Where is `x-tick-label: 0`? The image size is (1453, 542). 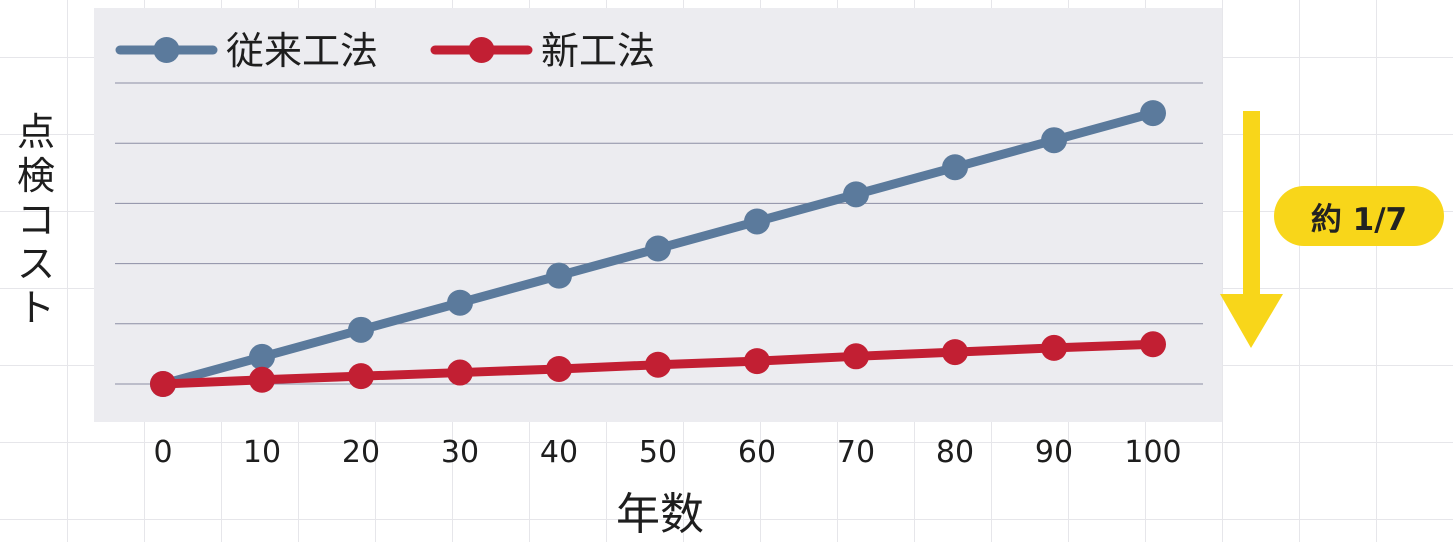 x-tick-label: 0 is located at coordinates (162, 452).